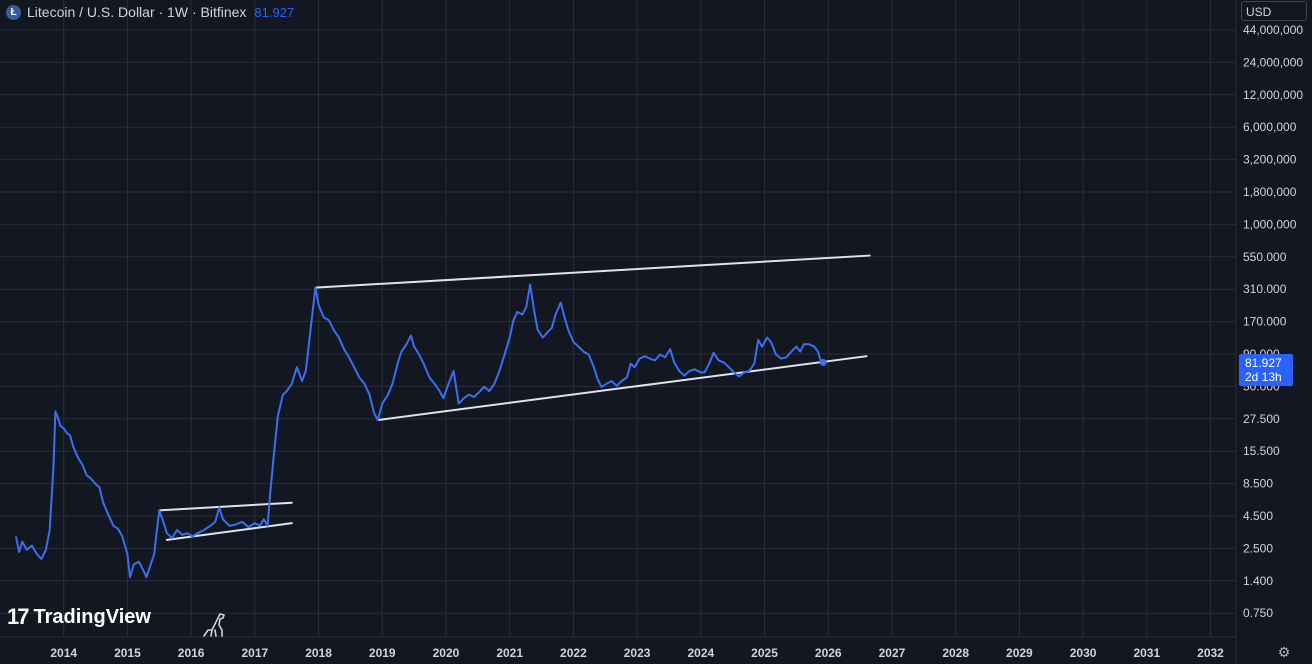  I want to click on current-price-tag: 81.927 2d 13h, so click(1266, 370).